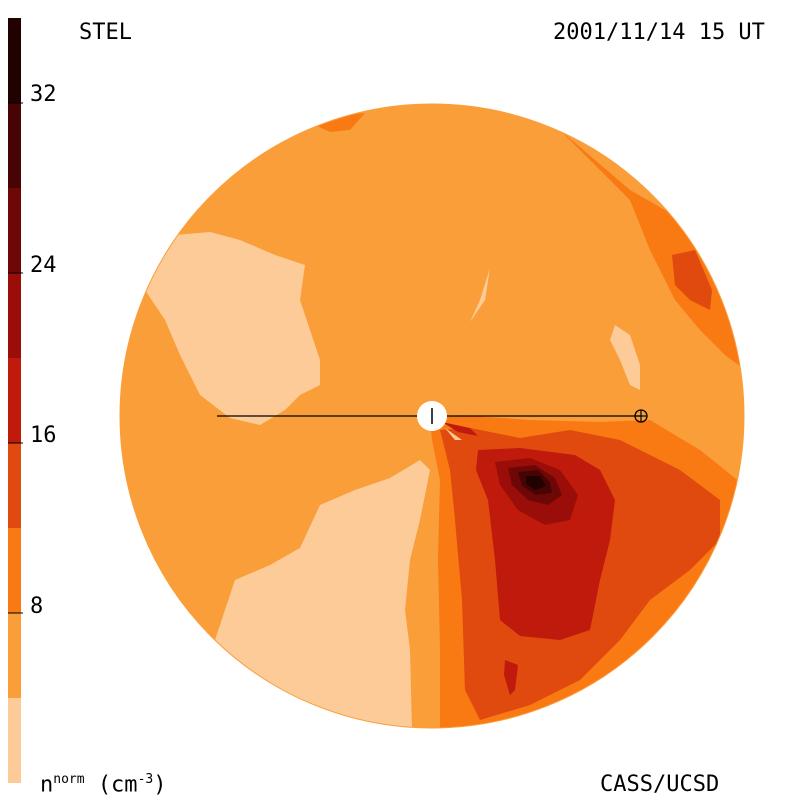 The height and width of the screenshot is (800, 800). I want to click on colorbar-tick-24: 24, so click(43, 265).